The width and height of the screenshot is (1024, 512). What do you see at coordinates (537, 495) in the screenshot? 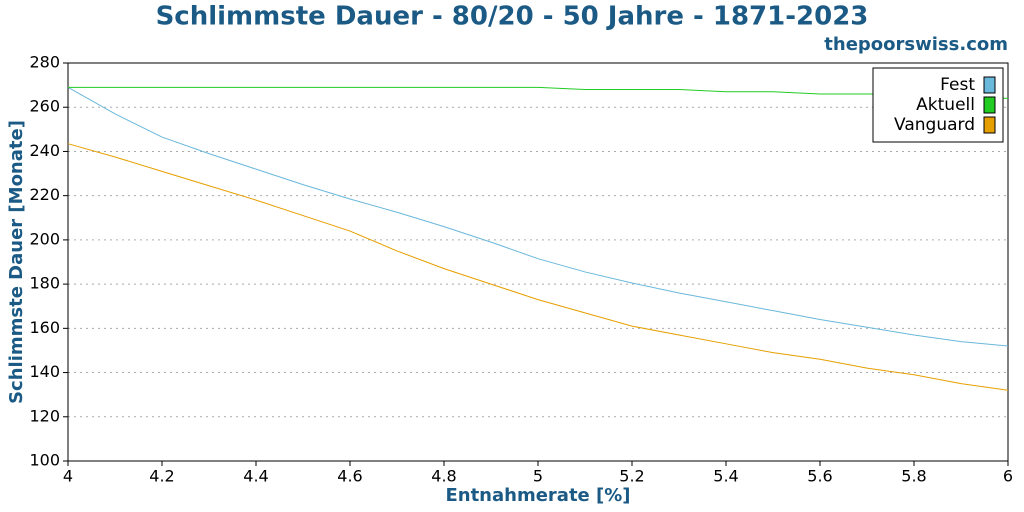
I see `x-axis-label: Entnahmerate [%]` at bounding box center [537, 495].